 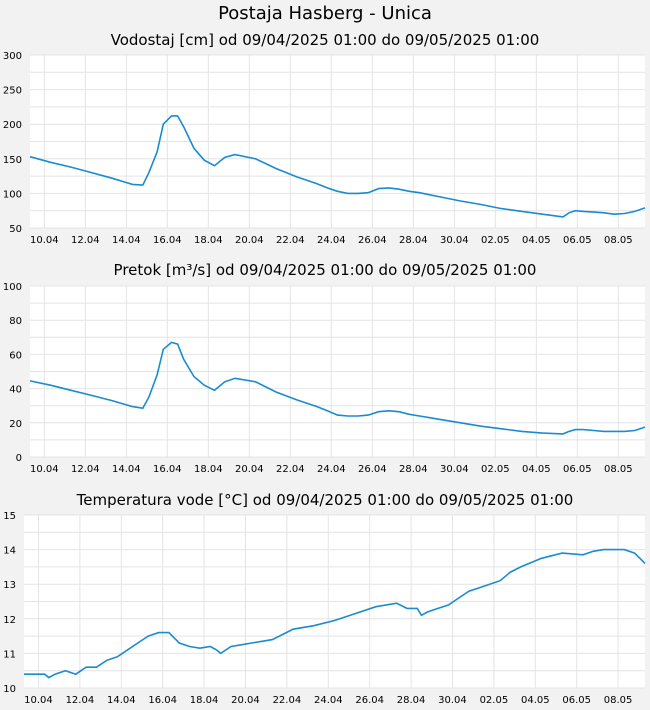 What do you see at coordinates (15, 321) in the screenshot?
I see `y-tick-label: 80` at bounding box center [15, 321].